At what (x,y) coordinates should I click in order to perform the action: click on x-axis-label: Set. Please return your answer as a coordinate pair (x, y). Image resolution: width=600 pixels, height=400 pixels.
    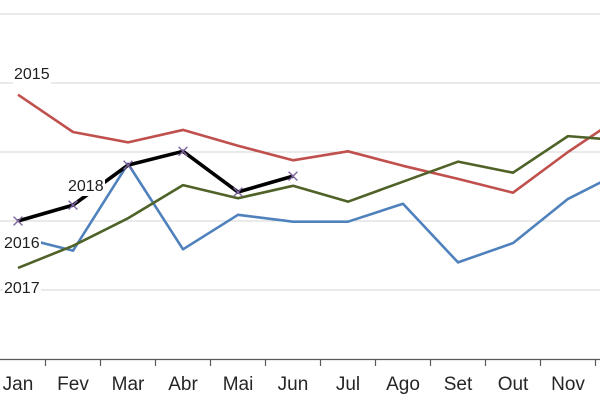
    Looking at the image, I should click on (458, 384).